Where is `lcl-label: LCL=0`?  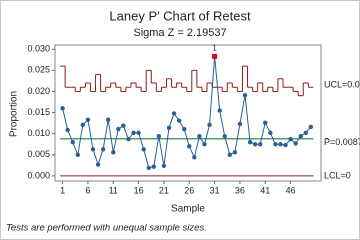
lcl-label: LCL=0 is located at coordinates (337, 175).